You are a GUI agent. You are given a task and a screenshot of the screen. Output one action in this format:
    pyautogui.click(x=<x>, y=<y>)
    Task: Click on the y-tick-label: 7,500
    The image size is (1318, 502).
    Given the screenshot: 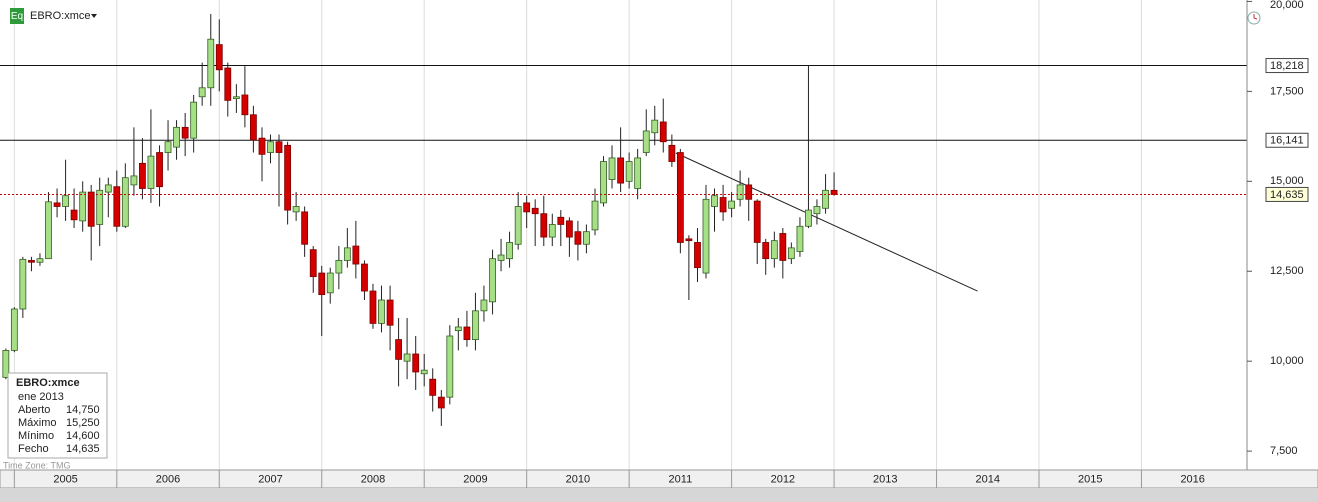 What is the action you would take?
    pyautogui.click(x=1284, y=451)
    